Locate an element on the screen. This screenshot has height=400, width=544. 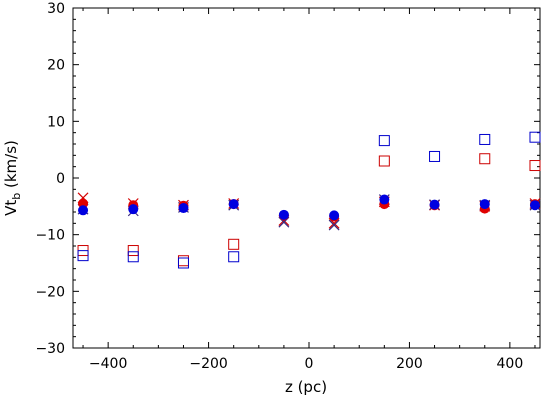
x-tick-label: 200 is located at coordinates (409, 364).